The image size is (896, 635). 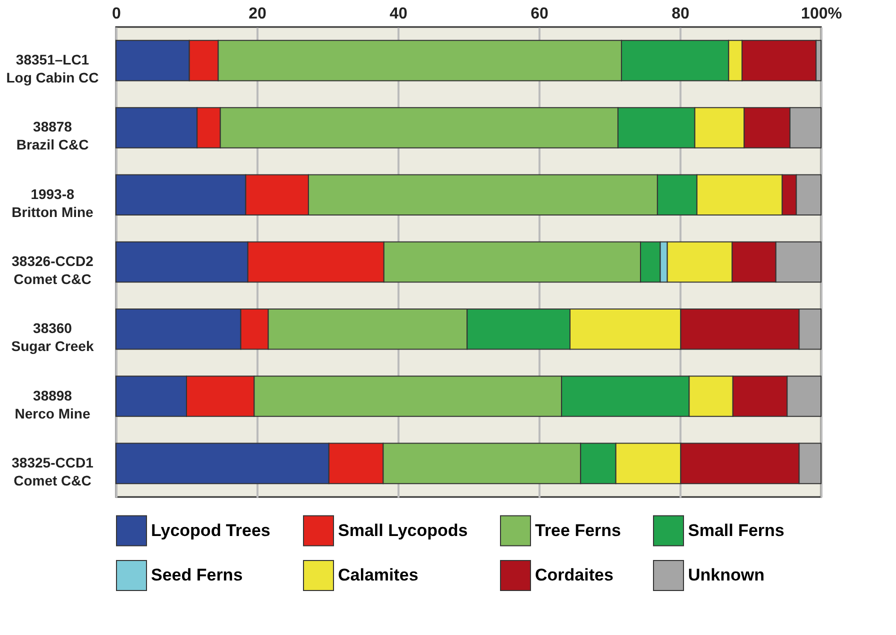 I want to click on y-tick-label: 38325-CCD1 Comet C&C, so click(x=53, y=471).